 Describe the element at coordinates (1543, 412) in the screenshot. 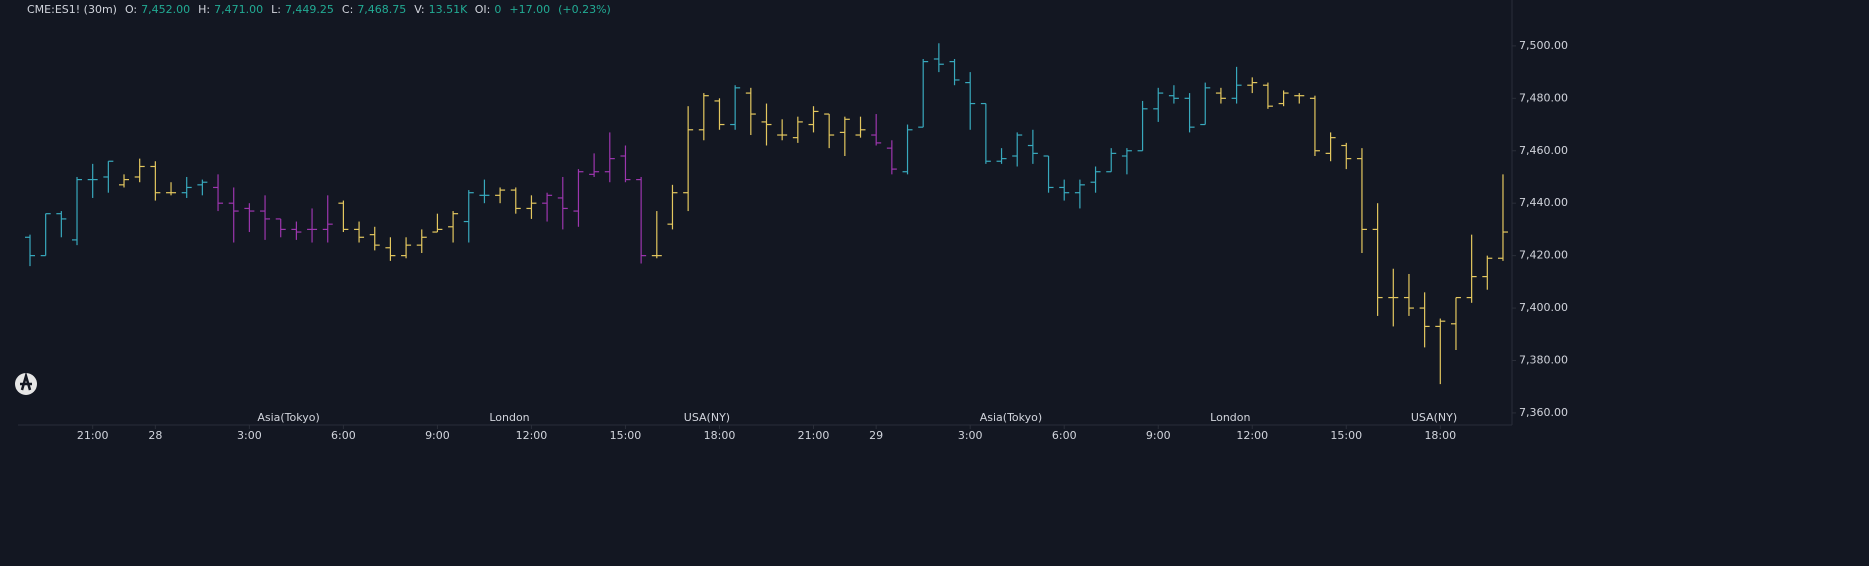

I see `y-tick-label: 7,360.00` at that location.